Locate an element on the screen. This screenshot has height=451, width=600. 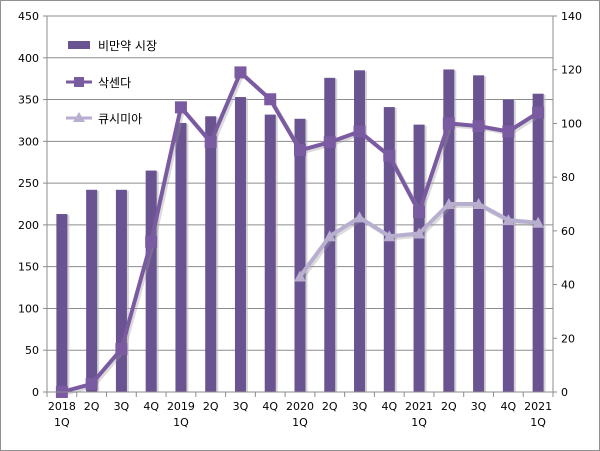
left-tick-label: 100 is located at coordinates (28, 308).